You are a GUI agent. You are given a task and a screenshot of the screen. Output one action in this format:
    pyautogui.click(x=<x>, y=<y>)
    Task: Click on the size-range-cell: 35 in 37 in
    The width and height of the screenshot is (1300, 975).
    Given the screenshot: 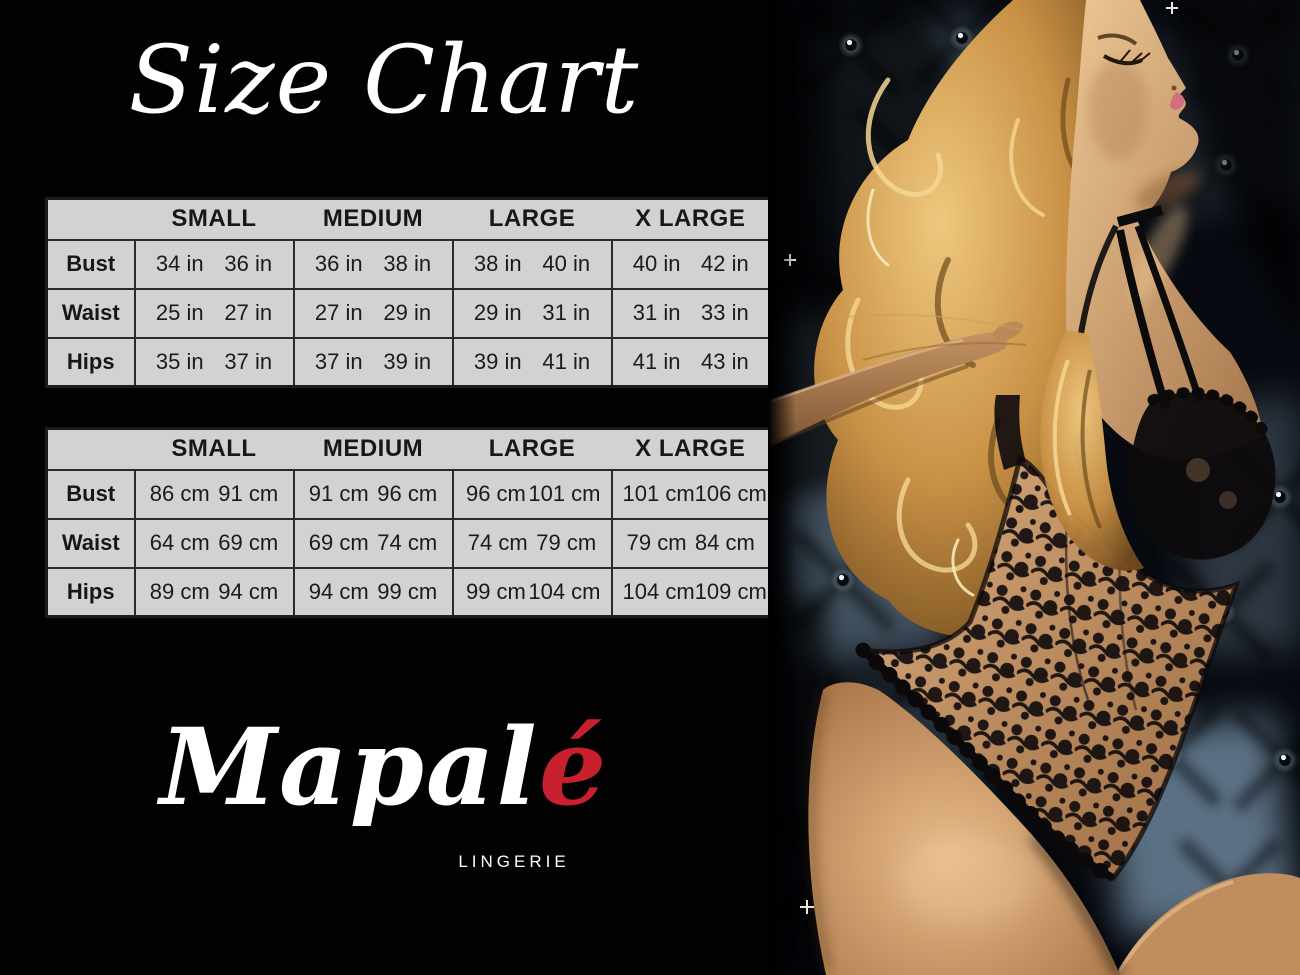 What is the action you would take?
    pyautogui.click(x=214, y=362)
    